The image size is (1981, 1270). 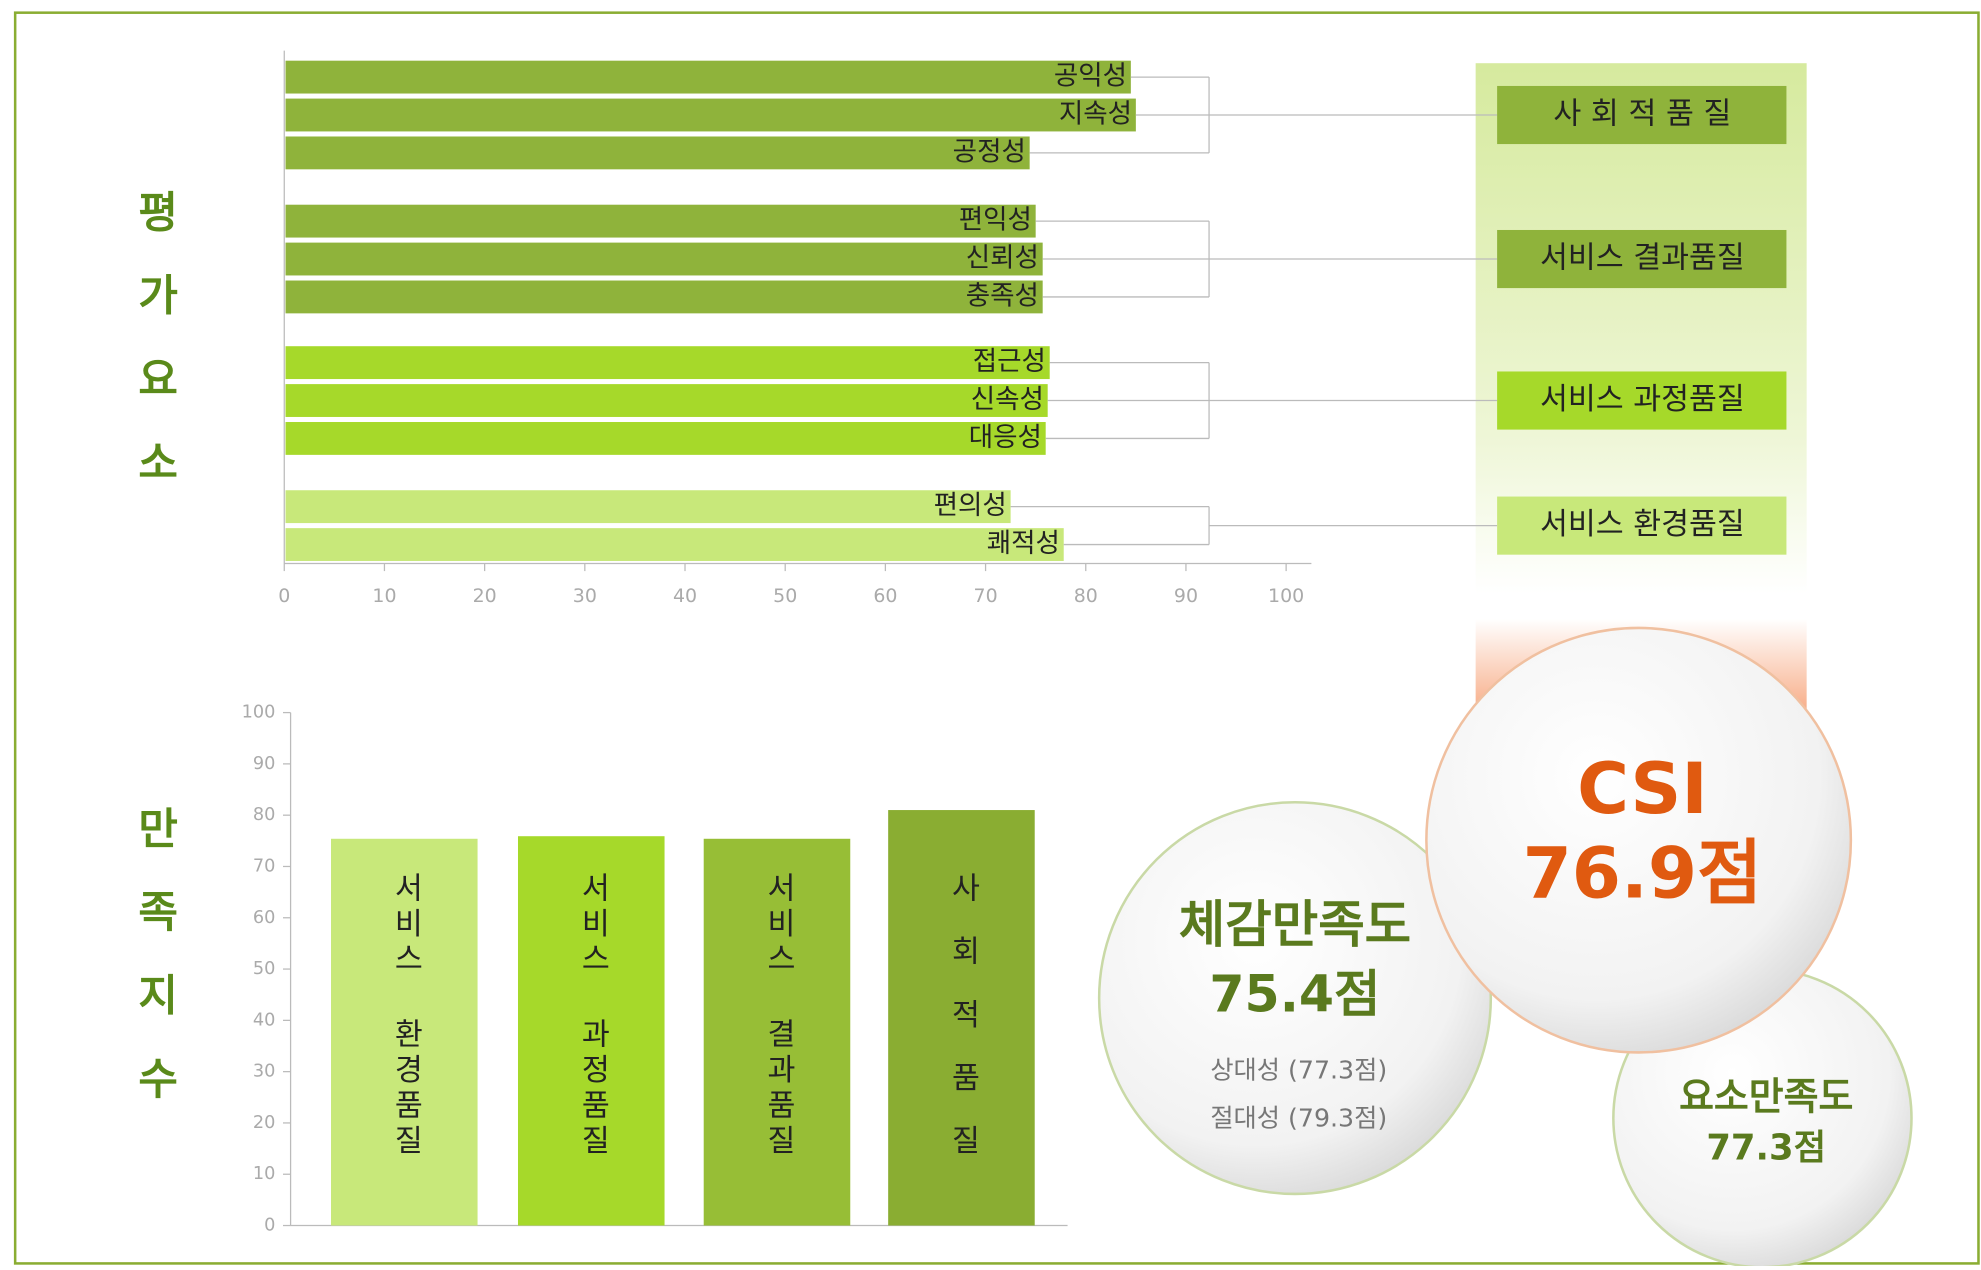 What do you see at coordinates (154, 357) in the screenshot?
I see `y-axis-label: 평가요소` at bounding box center [154, 357].